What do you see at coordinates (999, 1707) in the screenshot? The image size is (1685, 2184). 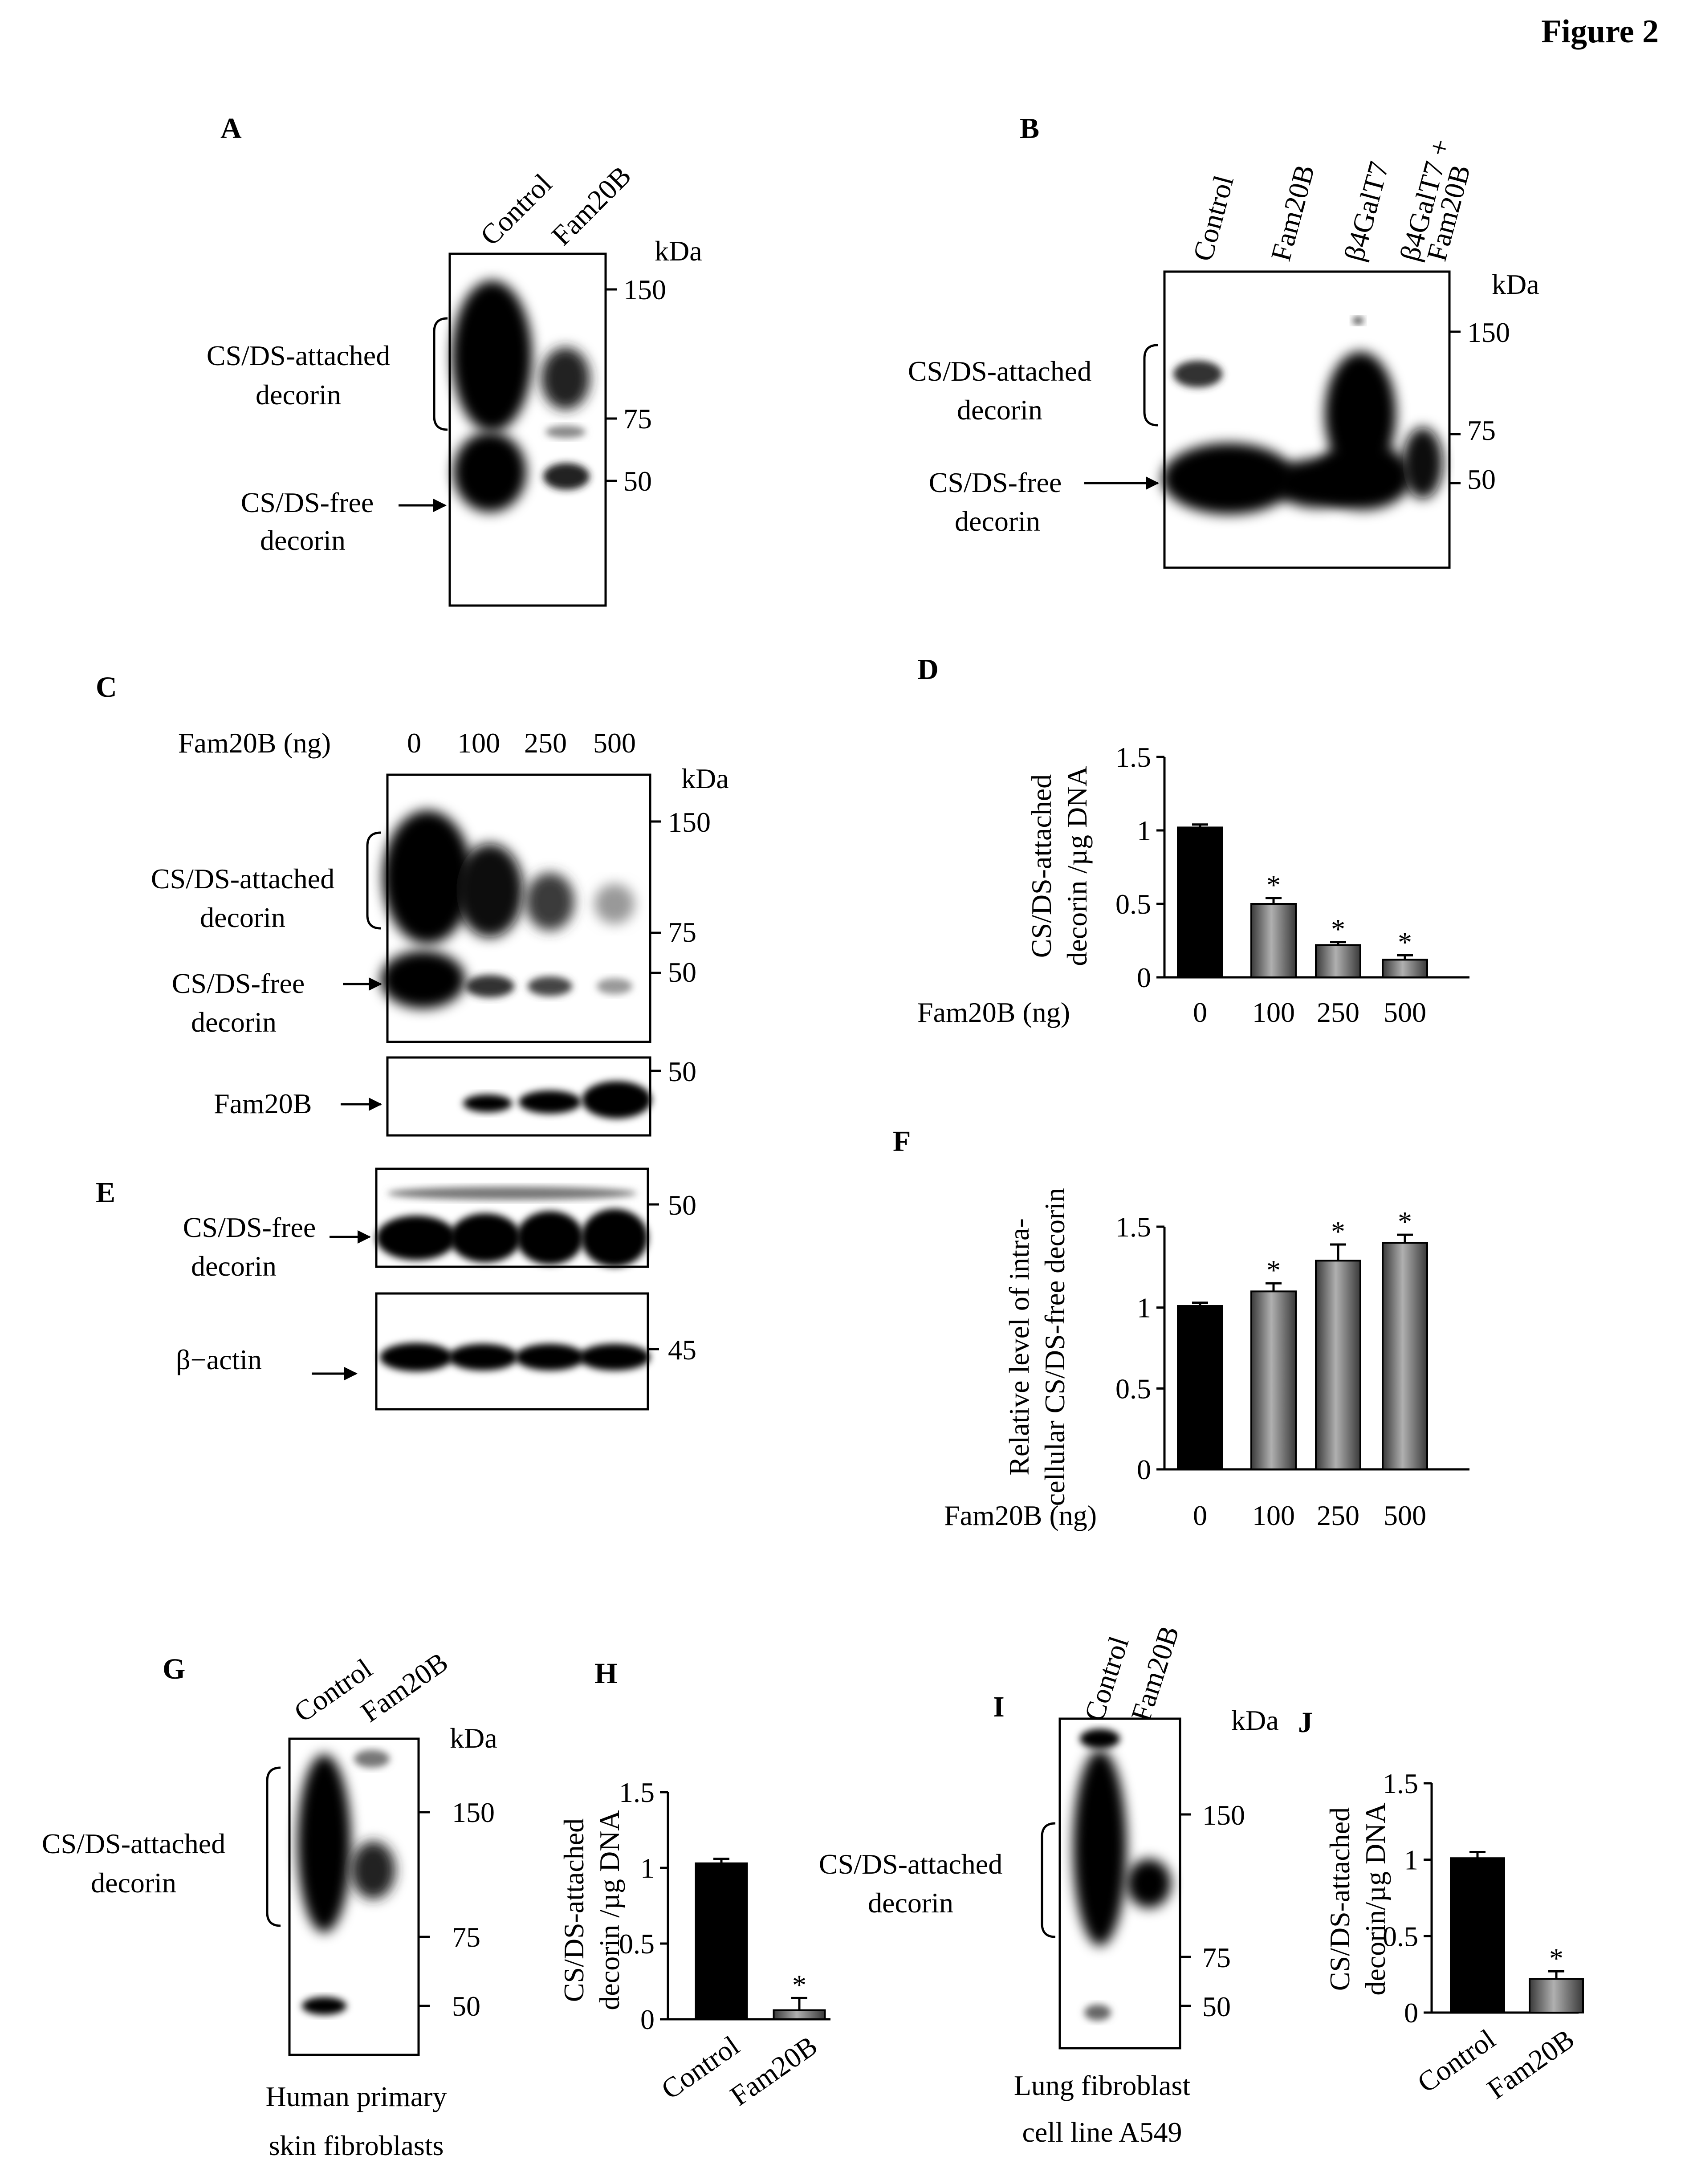 I see `panel-label-i: I` at bounding box center [999, 1707].